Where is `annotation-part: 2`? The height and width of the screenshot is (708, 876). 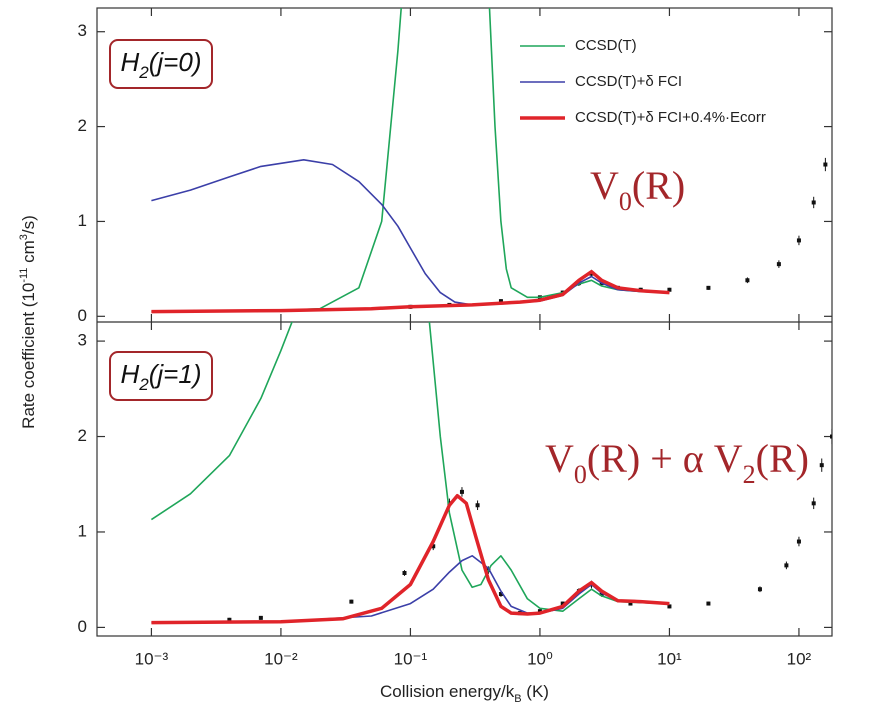 annotation-part: 2 is located at coordinates (749, 474).